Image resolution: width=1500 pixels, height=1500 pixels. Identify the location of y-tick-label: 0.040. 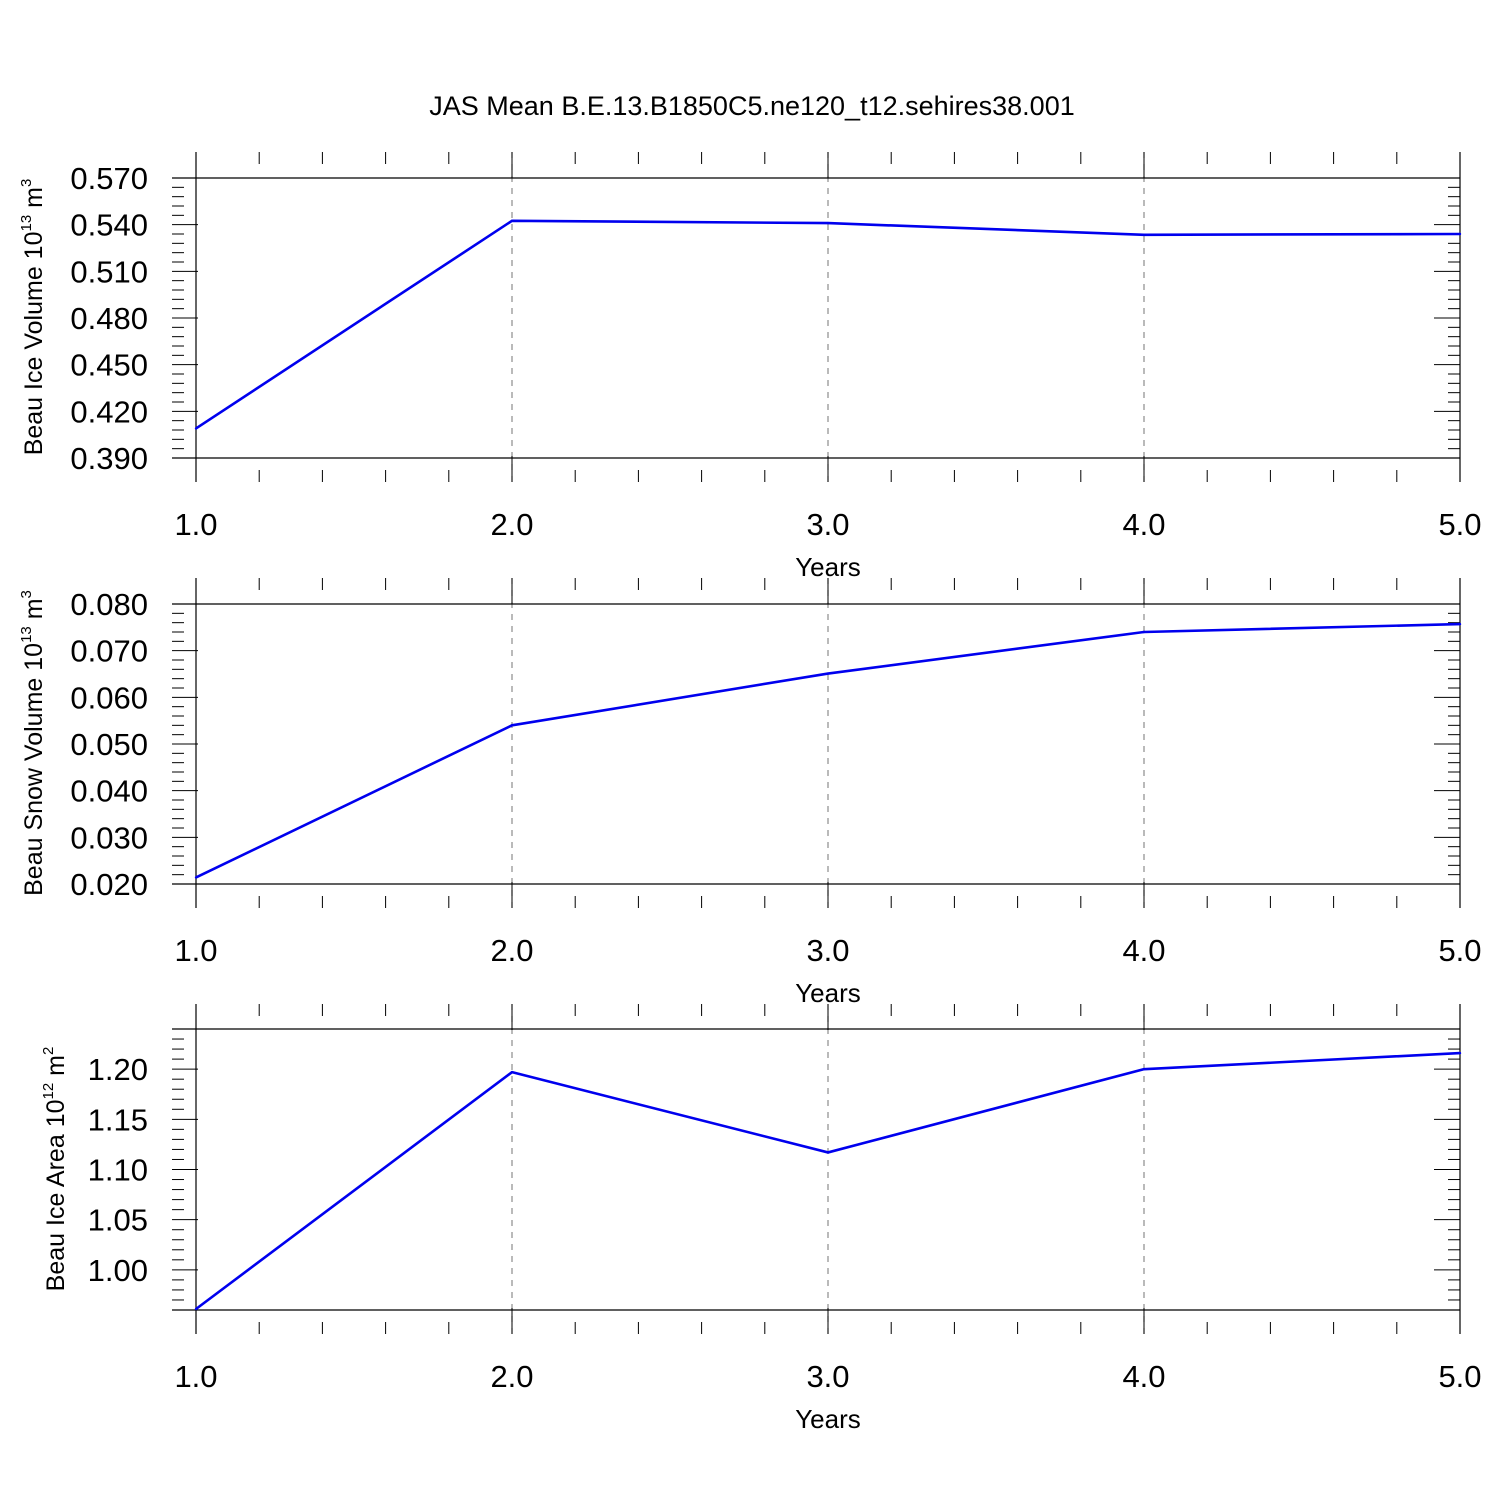
(109, 791).